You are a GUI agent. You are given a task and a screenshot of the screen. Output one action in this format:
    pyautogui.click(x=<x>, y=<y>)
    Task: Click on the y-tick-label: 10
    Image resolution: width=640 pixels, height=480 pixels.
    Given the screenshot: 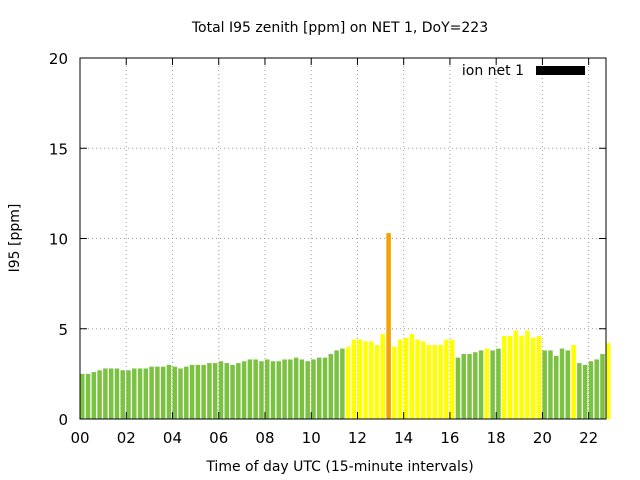 What is the action you would take?
    pyautogui.click(x=58, y=240)
    